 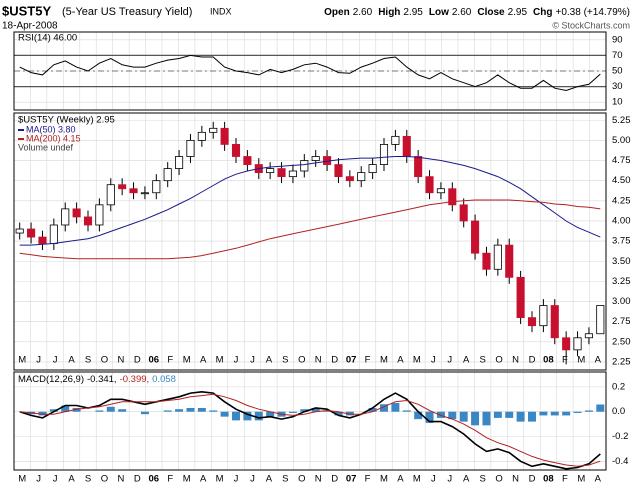 What do you see at coordinates (337, 12) in the screenshot?
I see `quote-label: Open` at bounding box center [337, 12].